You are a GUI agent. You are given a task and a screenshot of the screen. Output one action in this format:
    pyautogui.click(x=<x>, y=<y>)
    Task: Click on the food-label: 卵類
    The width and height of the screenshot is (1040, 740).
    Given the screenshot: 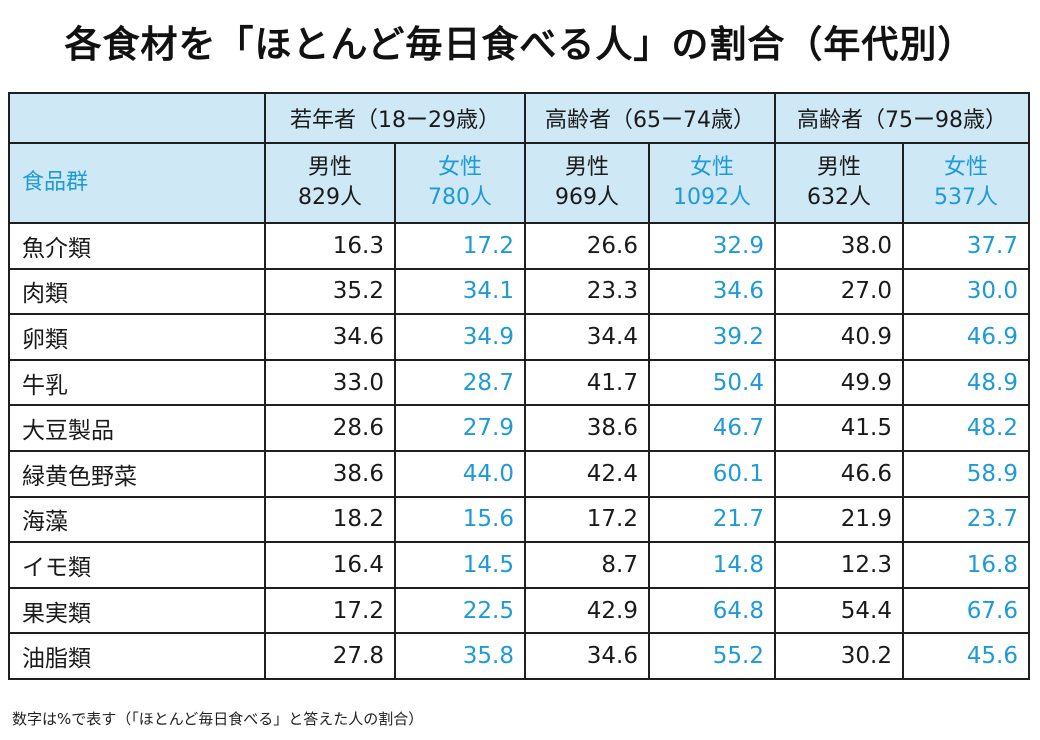 What is the action you would take?
    pyautogui.click(x=137, y=337)
    